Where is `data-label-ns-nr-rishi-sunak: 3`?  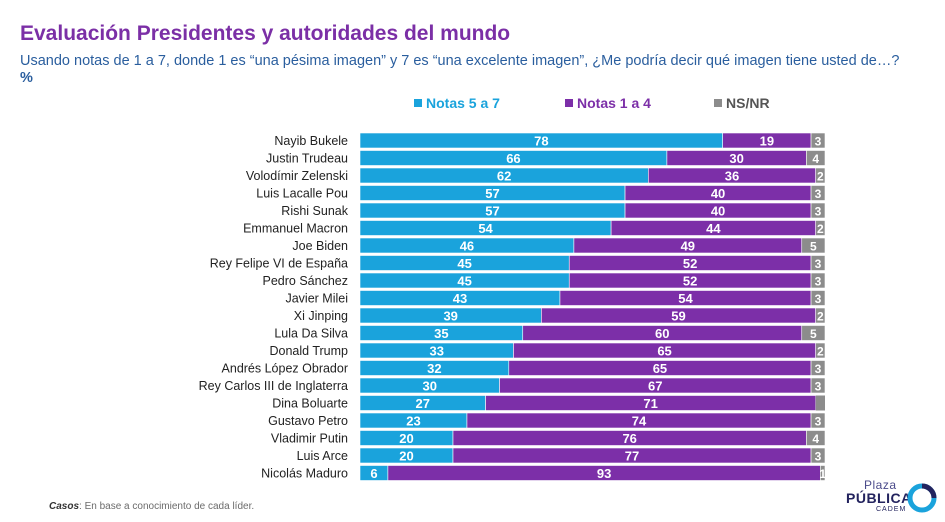 data-label-ns-nr-rishi-sunak: 3 is located at coordinates (818, 212).